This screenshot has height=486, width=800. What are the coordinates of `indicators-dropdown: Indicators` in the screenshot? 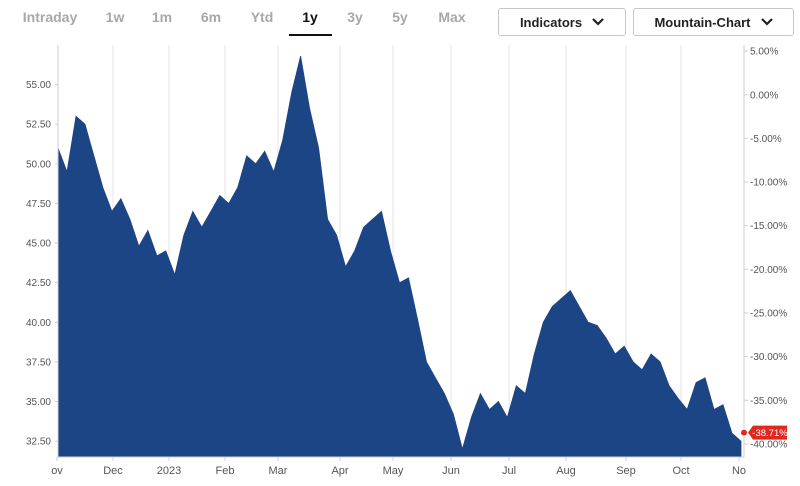 It's located at (562, 22).